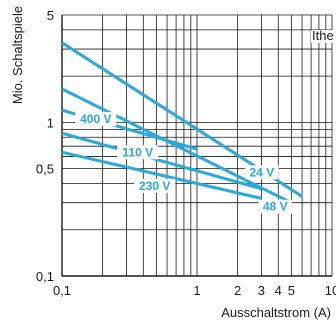 This screenshot has width=336, height=321. I want to click on series-label: 230 V, so click(154, 186).